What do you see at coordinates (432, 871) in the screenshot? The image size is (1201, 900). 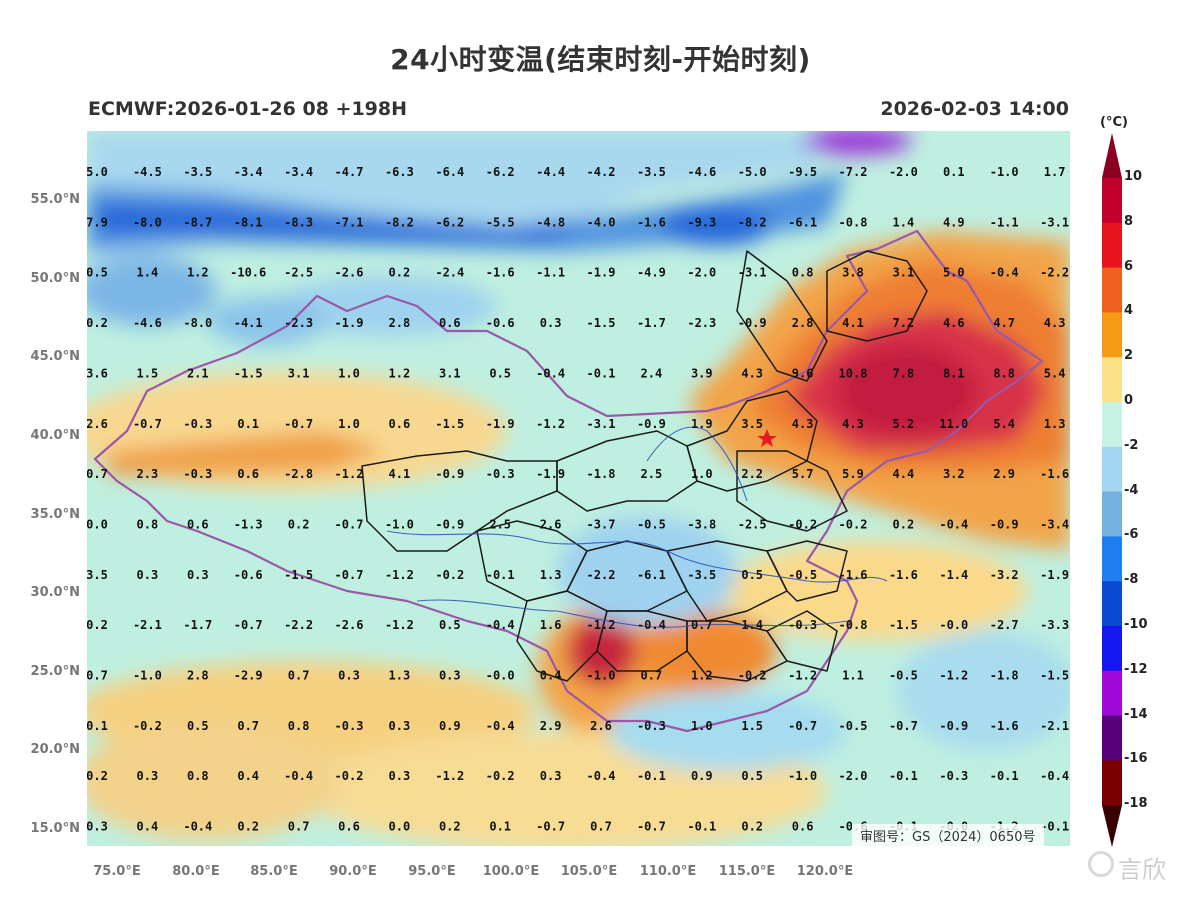 I see `lon-label-95: 95.0°E` at bounding box center [432, 871].